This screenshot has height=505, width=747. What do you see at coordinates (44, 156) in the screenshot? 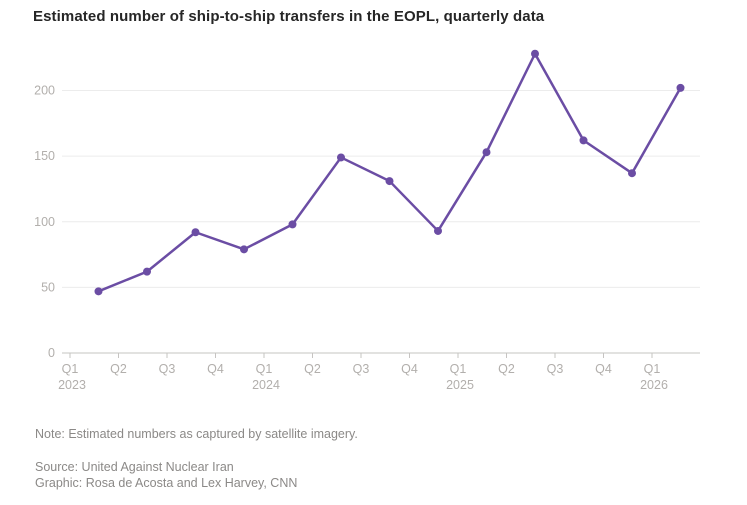
I see `y-tick-label: 150` at bounding box center [44, 156].